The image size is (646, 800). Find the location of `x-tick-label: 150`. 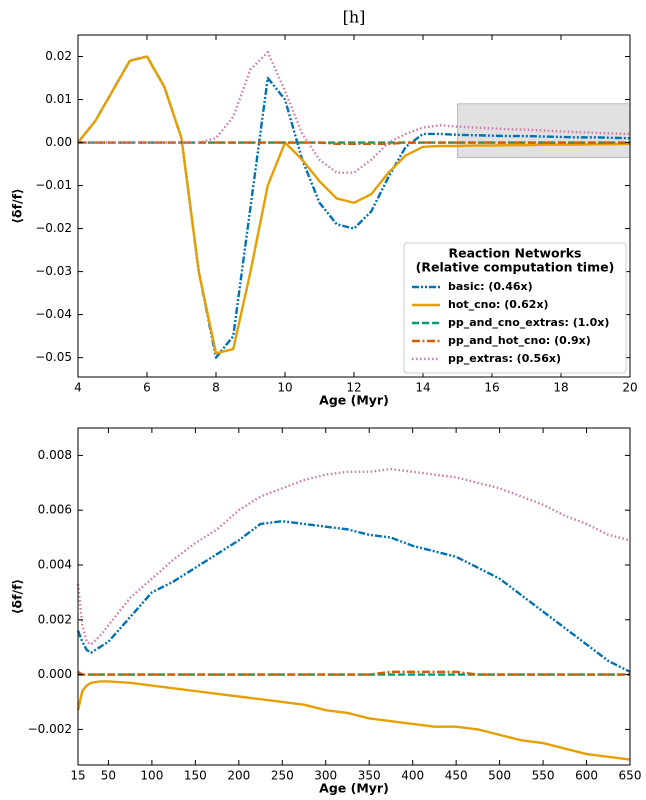

x-tick-label: 150 is located at coordinates (195, 776).